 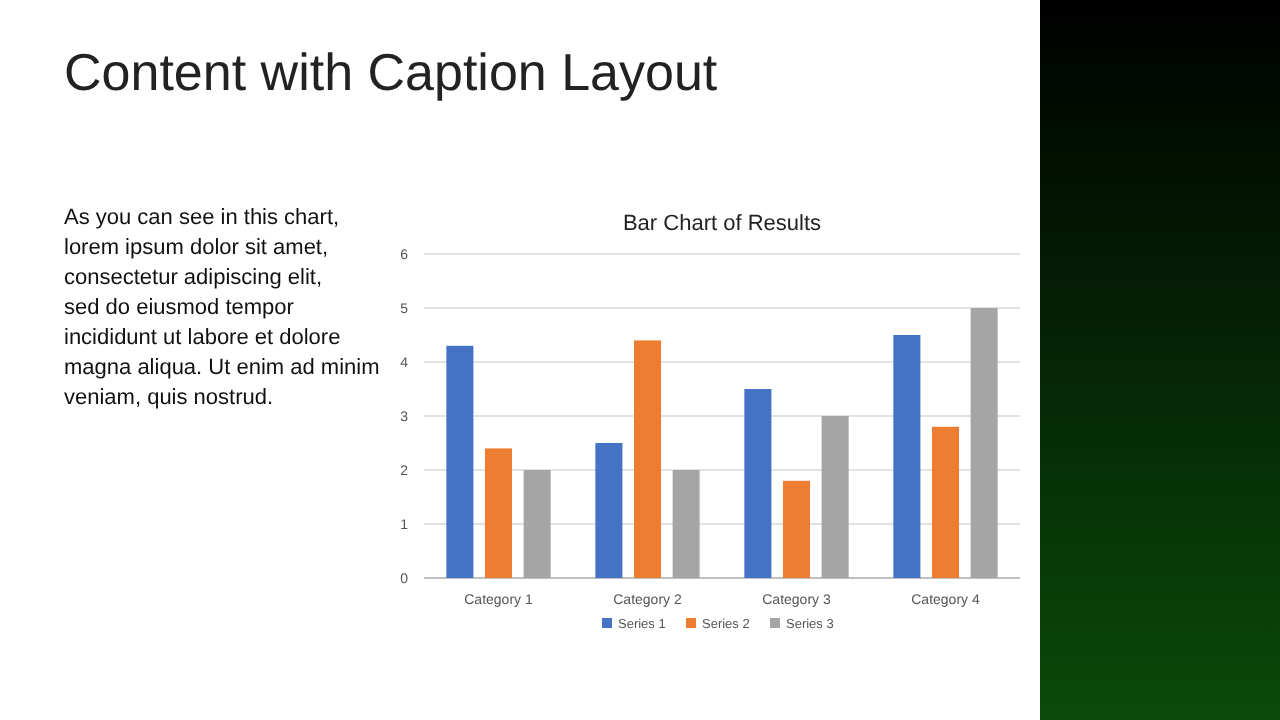 I want to click on text: As you can see in this chart, lorem ipsum dolor sit amet, consectetur adipiscing elit, sed do eiusmod tempor incididunt ut labore et dolore magna aliqua. Ut enim ad minim veniam, quis nostrud., so click(x=222, y=308).